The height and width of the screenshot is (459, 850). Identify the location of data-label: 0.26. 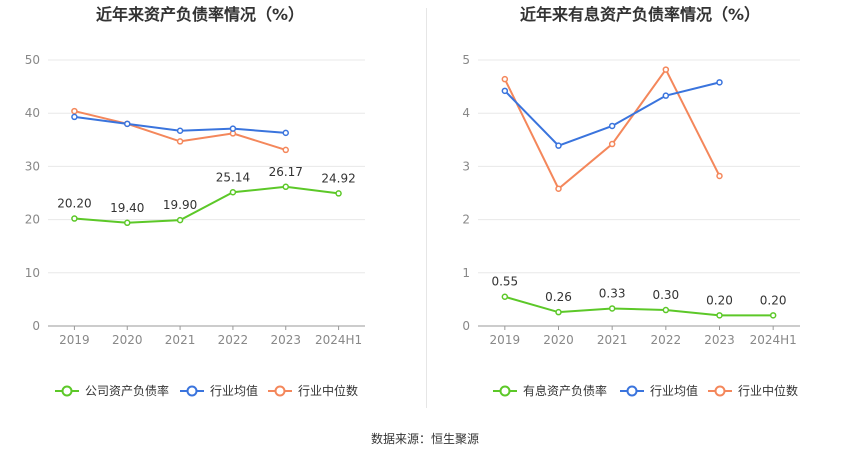
(558, 297).